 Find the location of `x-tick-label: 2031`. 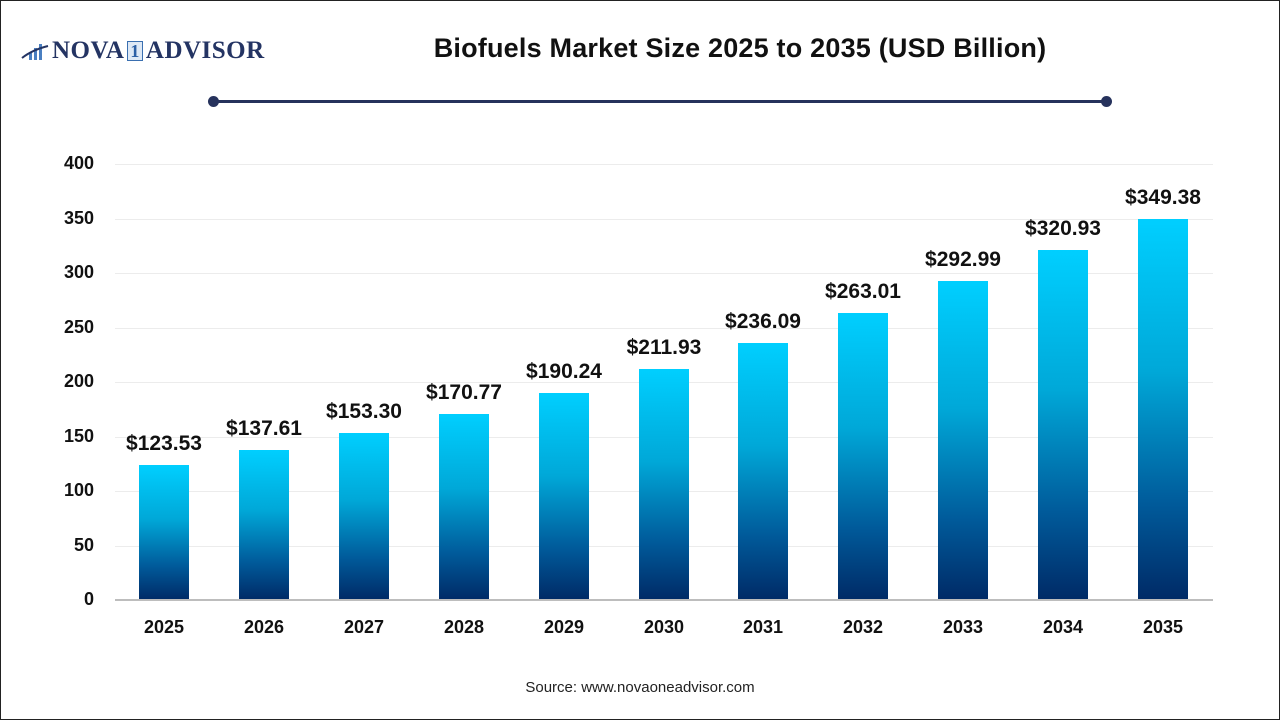

x-tick-label: 2031 is located at coordinates (763, 627).